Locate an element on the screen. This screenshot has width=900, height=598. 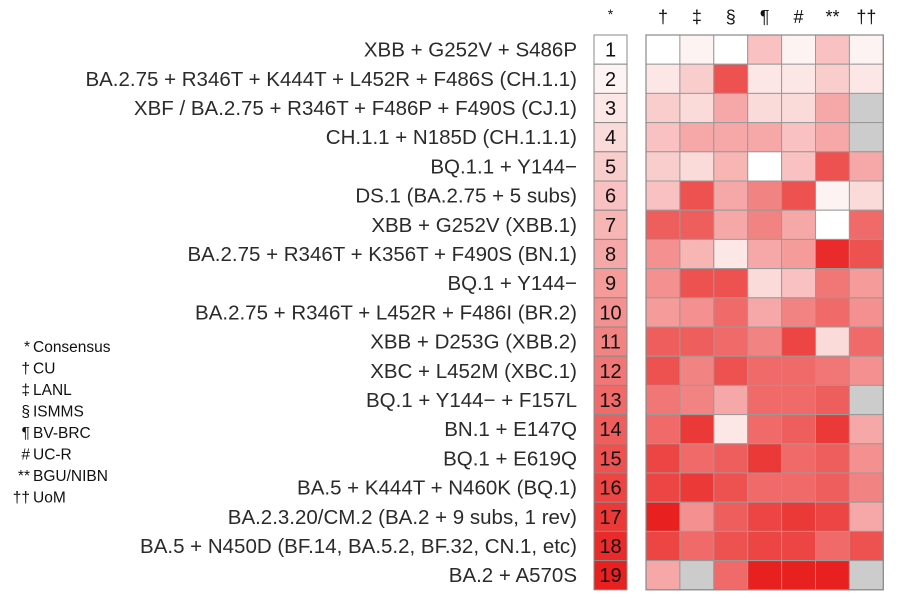
consensus-rank-label: 16 is located at coordinates (610, 489).